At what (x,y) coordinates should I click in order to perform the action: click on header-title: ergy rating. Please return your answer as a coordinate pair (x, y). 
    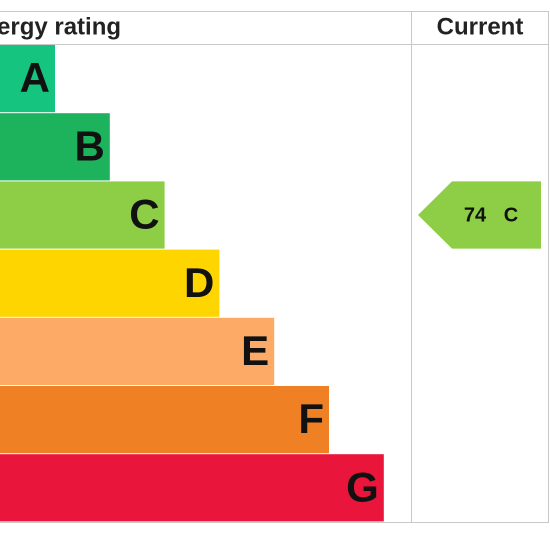
    Looking at the image, I should click on (60, 26).